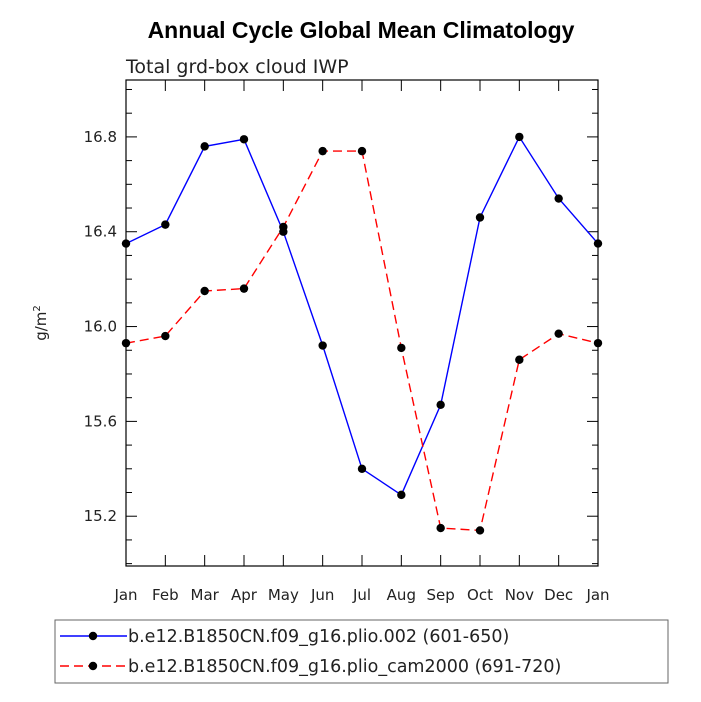  I want to click on x-tick-label: Apr, so click(244, 595).